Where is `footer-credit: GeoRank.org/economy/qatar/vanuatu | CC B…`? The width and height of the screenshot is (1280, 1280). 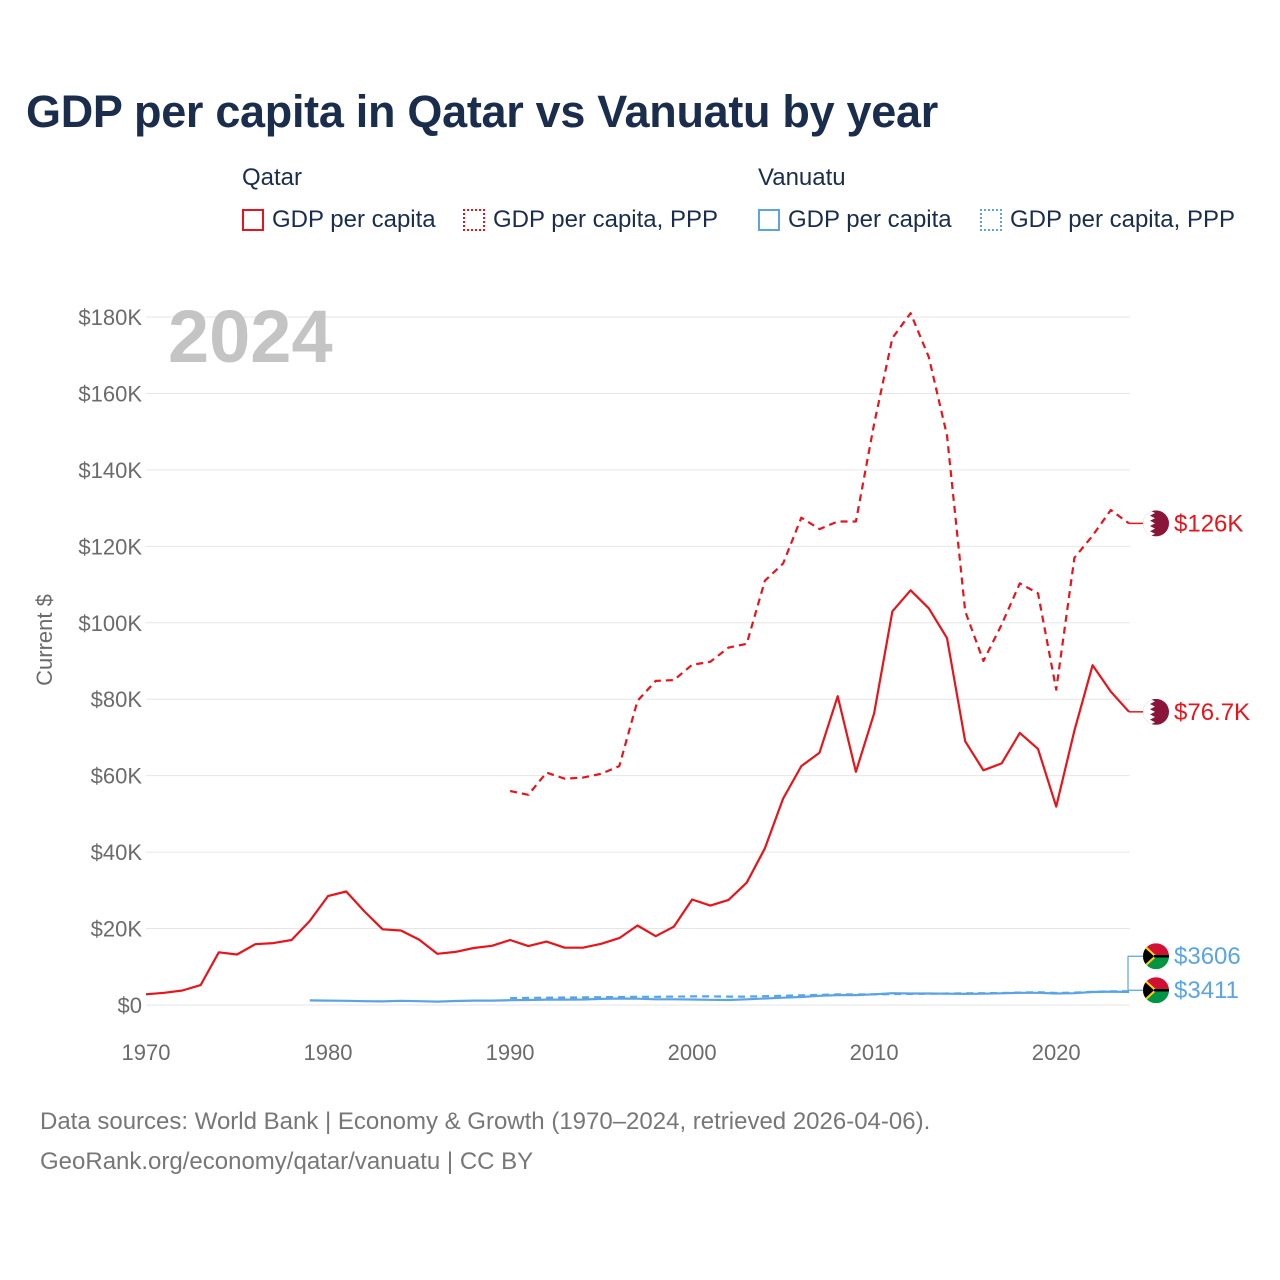 footer-credit: GeoRank.org/economy/qatar/vanuatu | CC B… is located at coordinates (287, 1161).